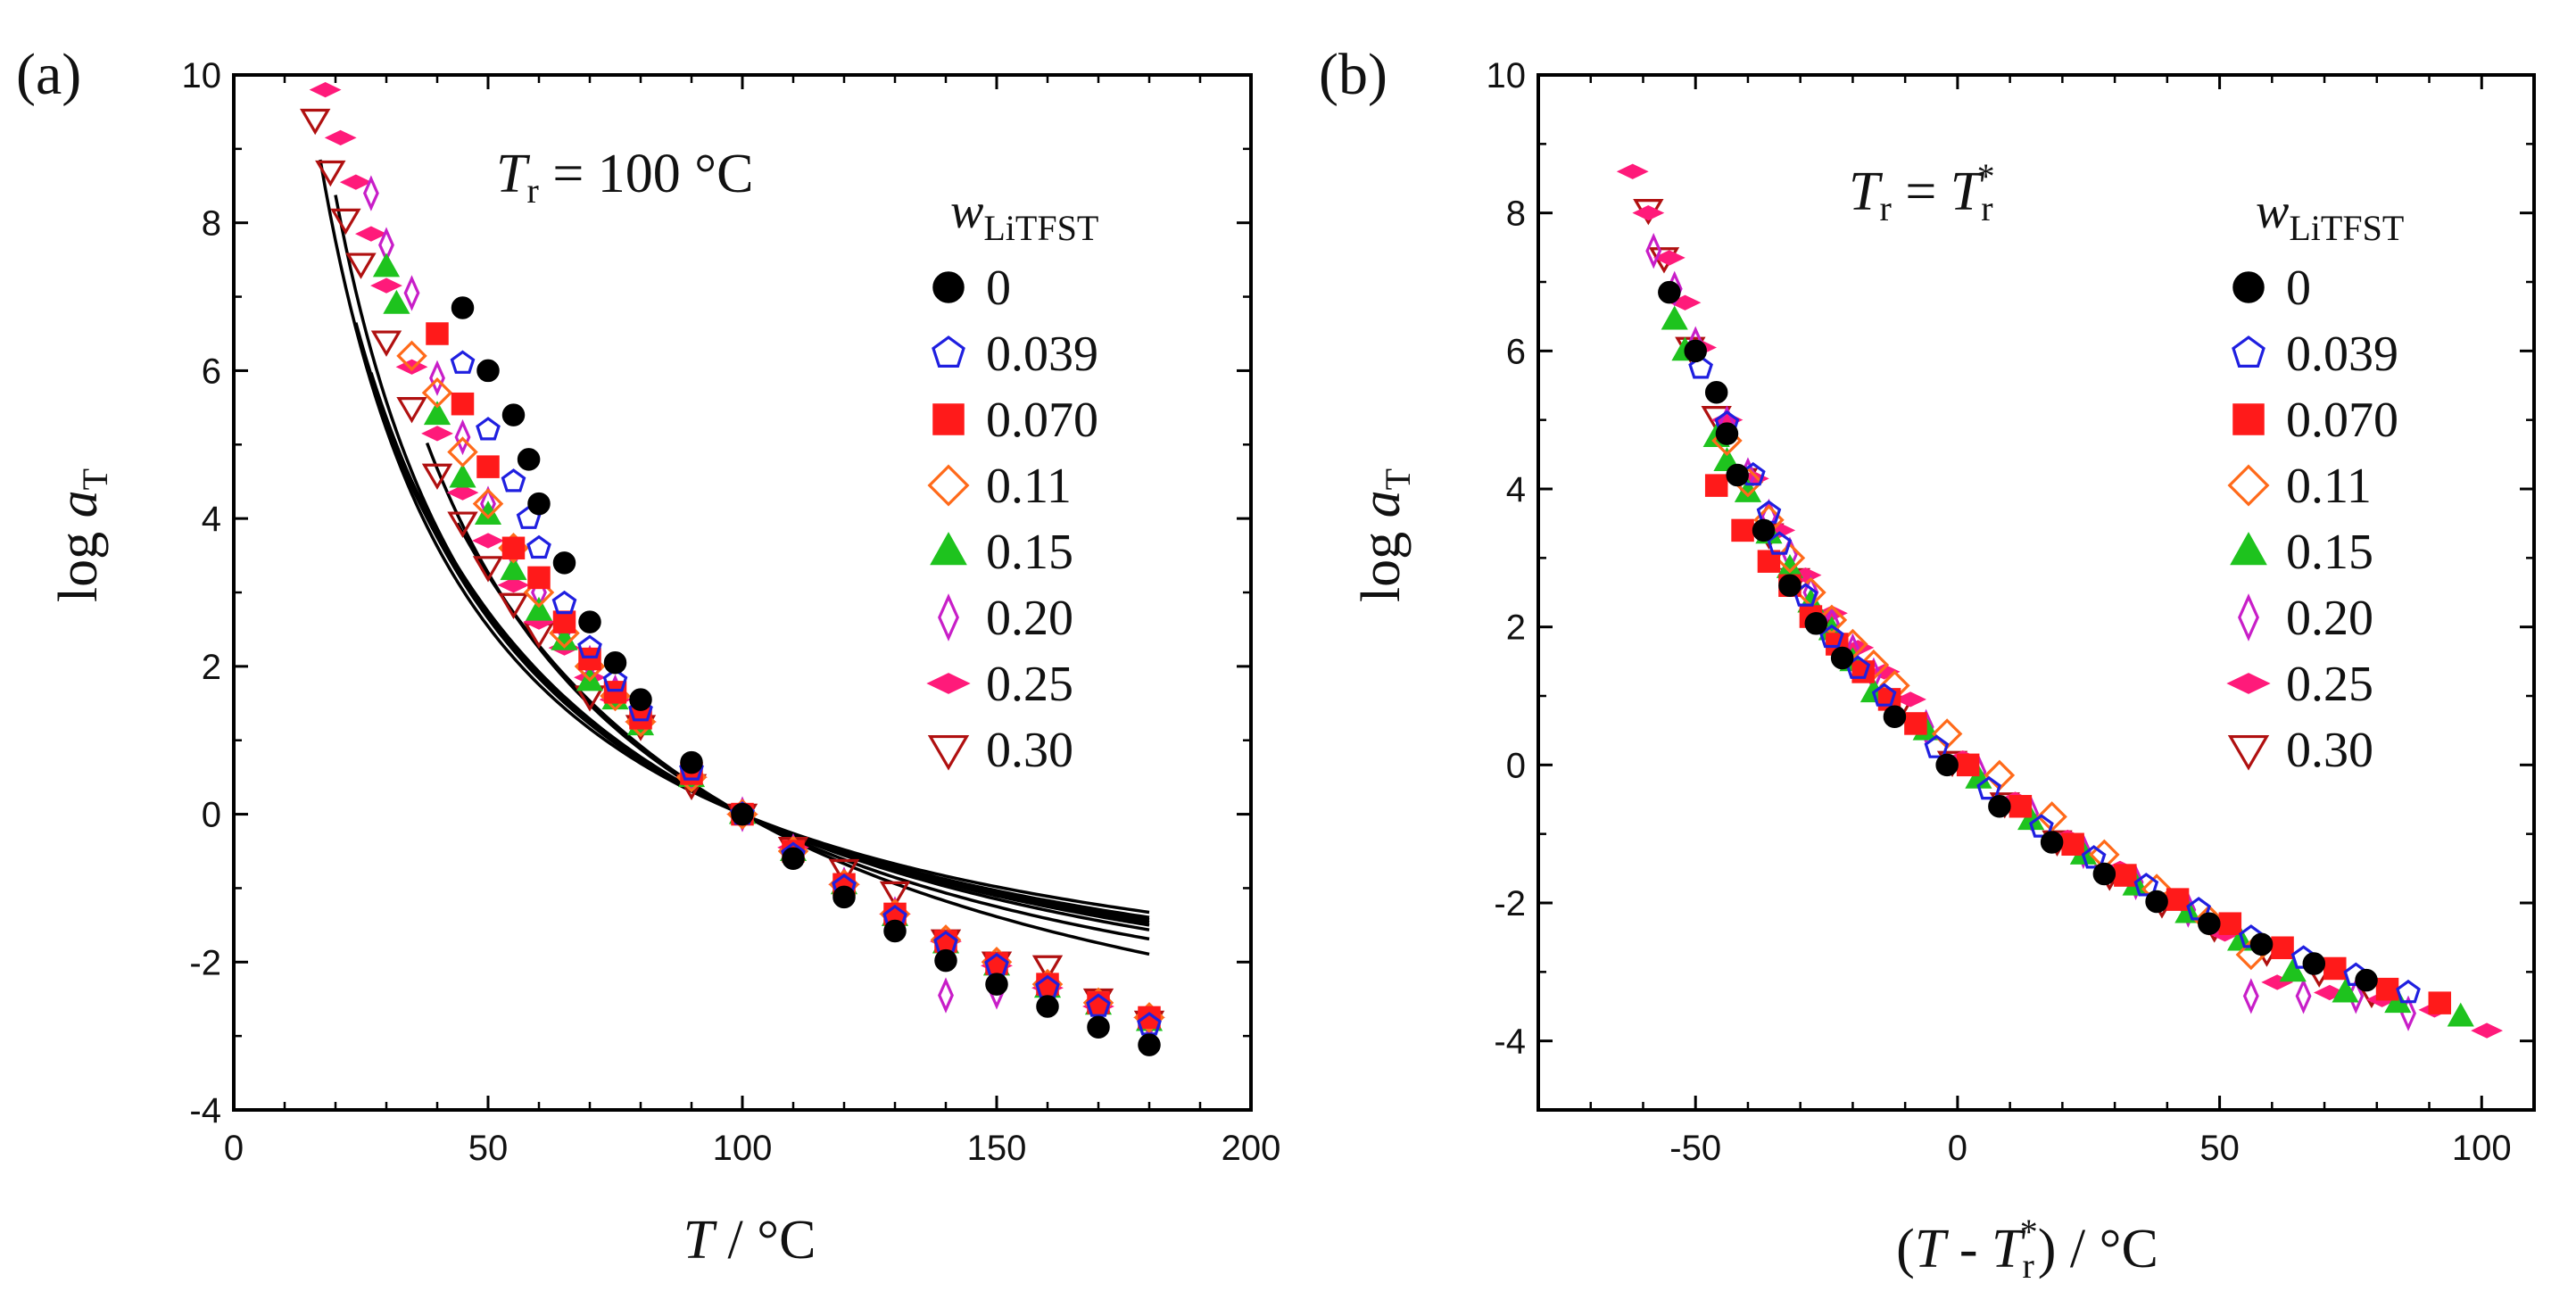 The height and width of the screenshot is (1308, 2576). What do you see at coordinates (948, 683) in the screenshot?
I see `legend-marker-0.25` at bounding box center [948, 683].